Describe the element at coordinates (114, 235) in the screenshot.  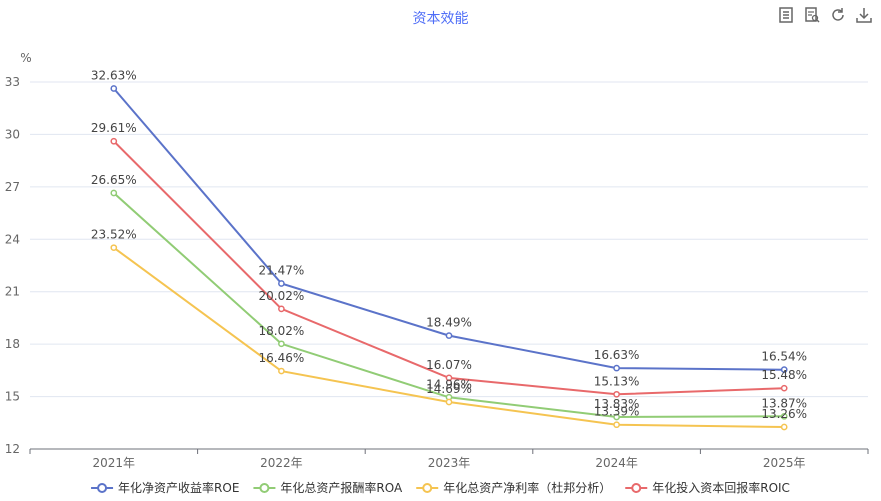
I see `data-label: 23.52%` at that location.